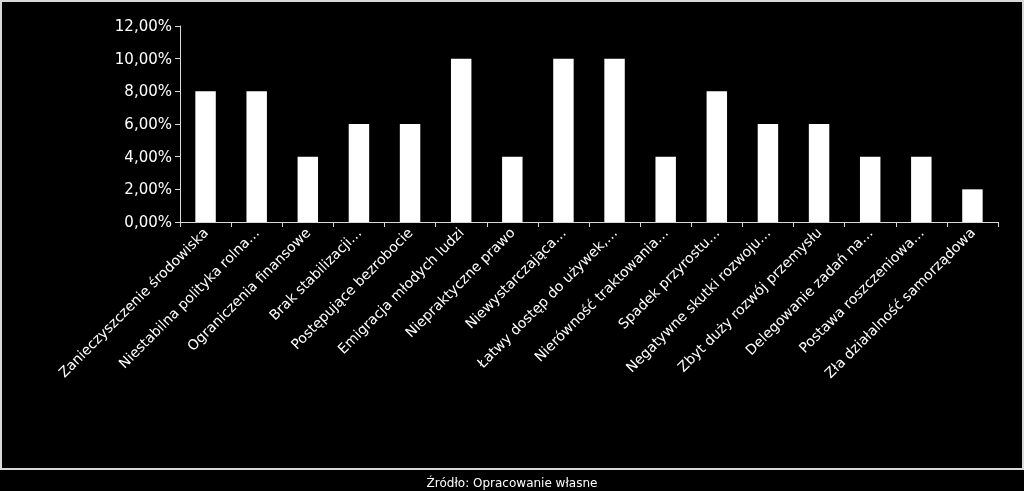  What do you see at coordinates (148, 189) in the screenshot?
I see `y-tick-label: 2,00%` at bounding box center [148, 189].